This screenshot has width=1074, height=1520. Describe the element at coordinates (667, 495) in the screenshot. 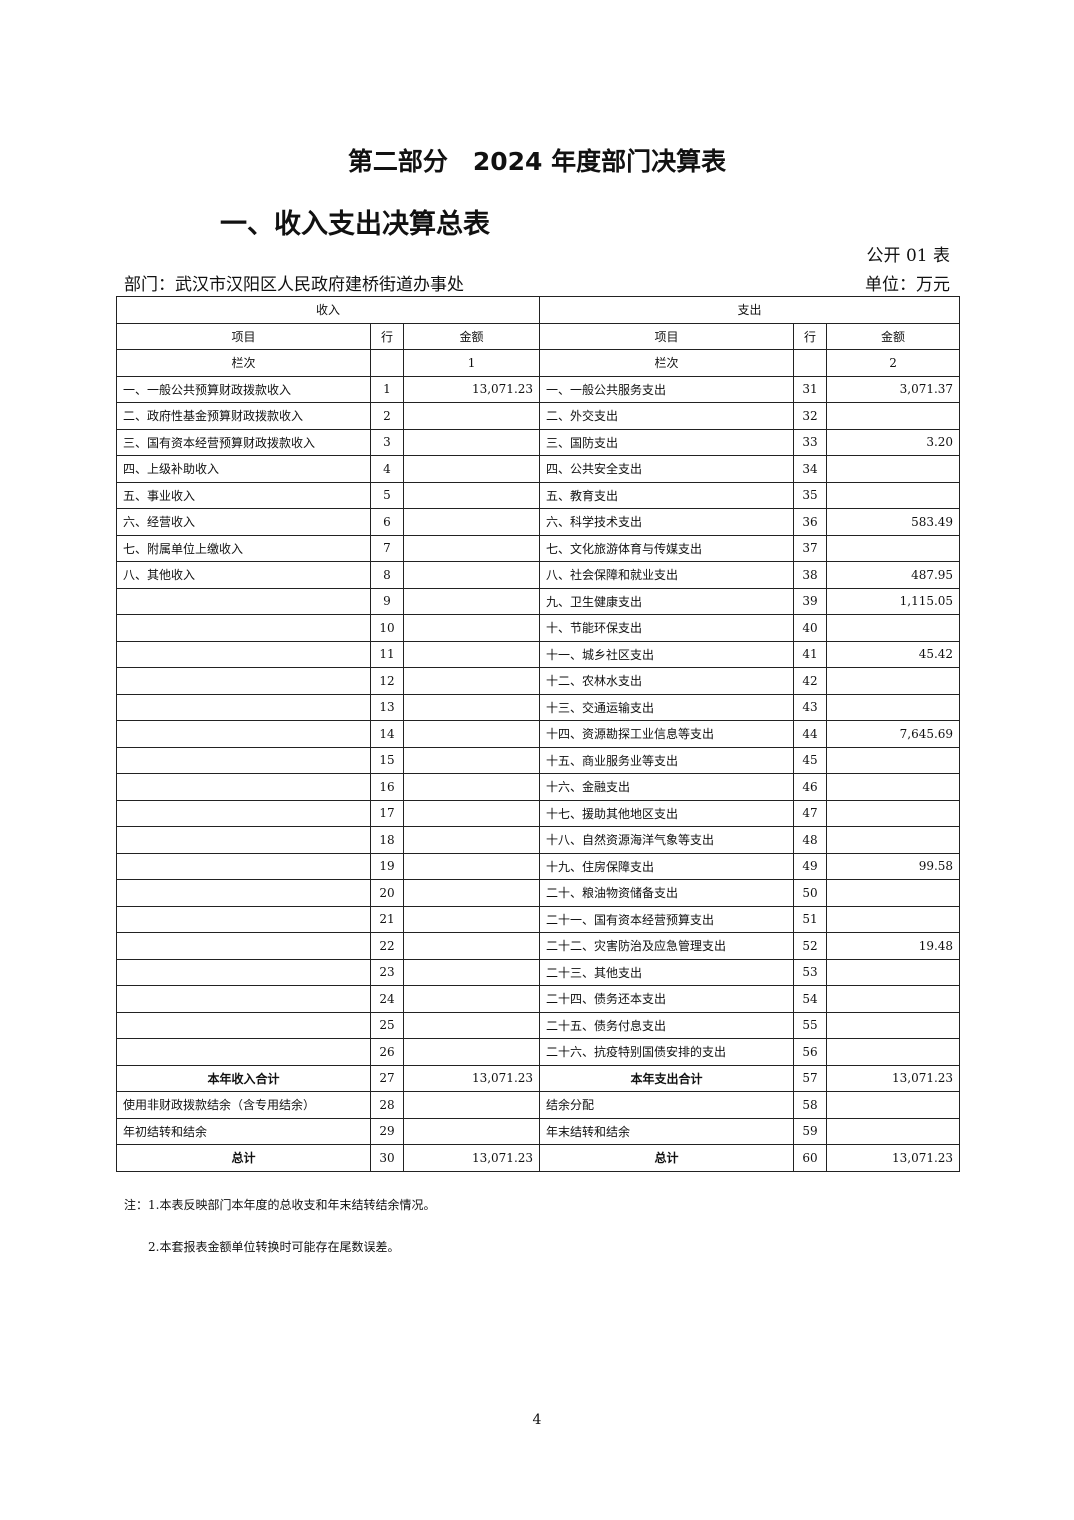

I see `expense-item: 五、教育支出` at that location.